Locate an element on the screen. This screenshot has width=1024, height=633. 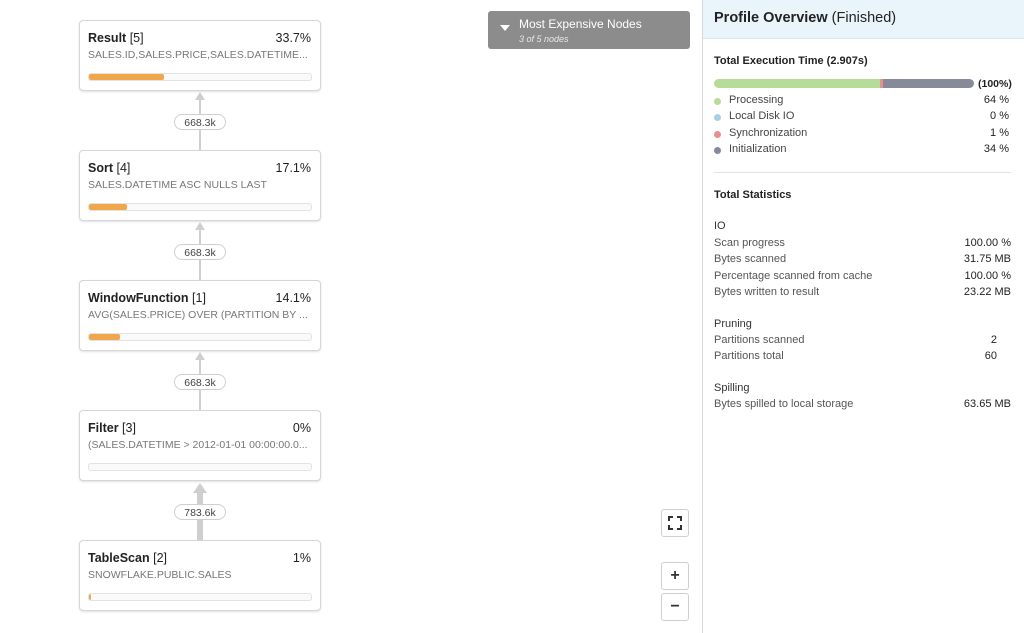
legend-synchronization: Synchronization 1 % is located at coordinates (861, 134).